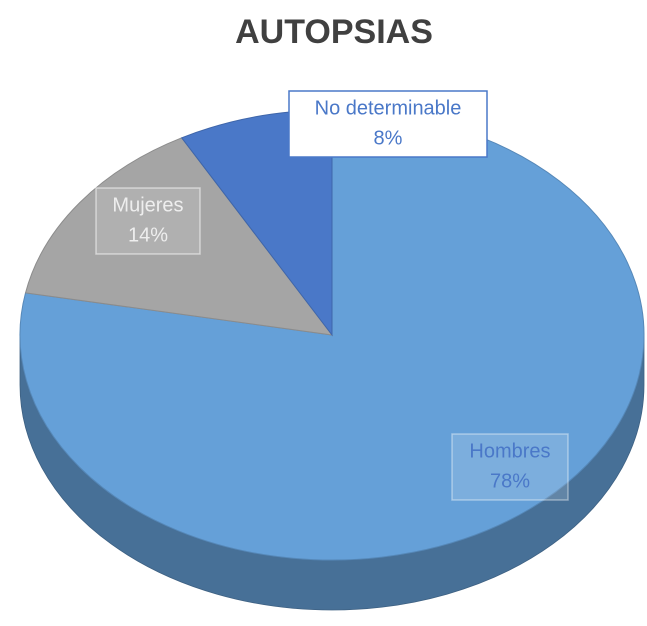  What do you see at coordinates (510, 481) in the screenshot?
I see `data-label-value: 78%` at bounding box center [510, 481].